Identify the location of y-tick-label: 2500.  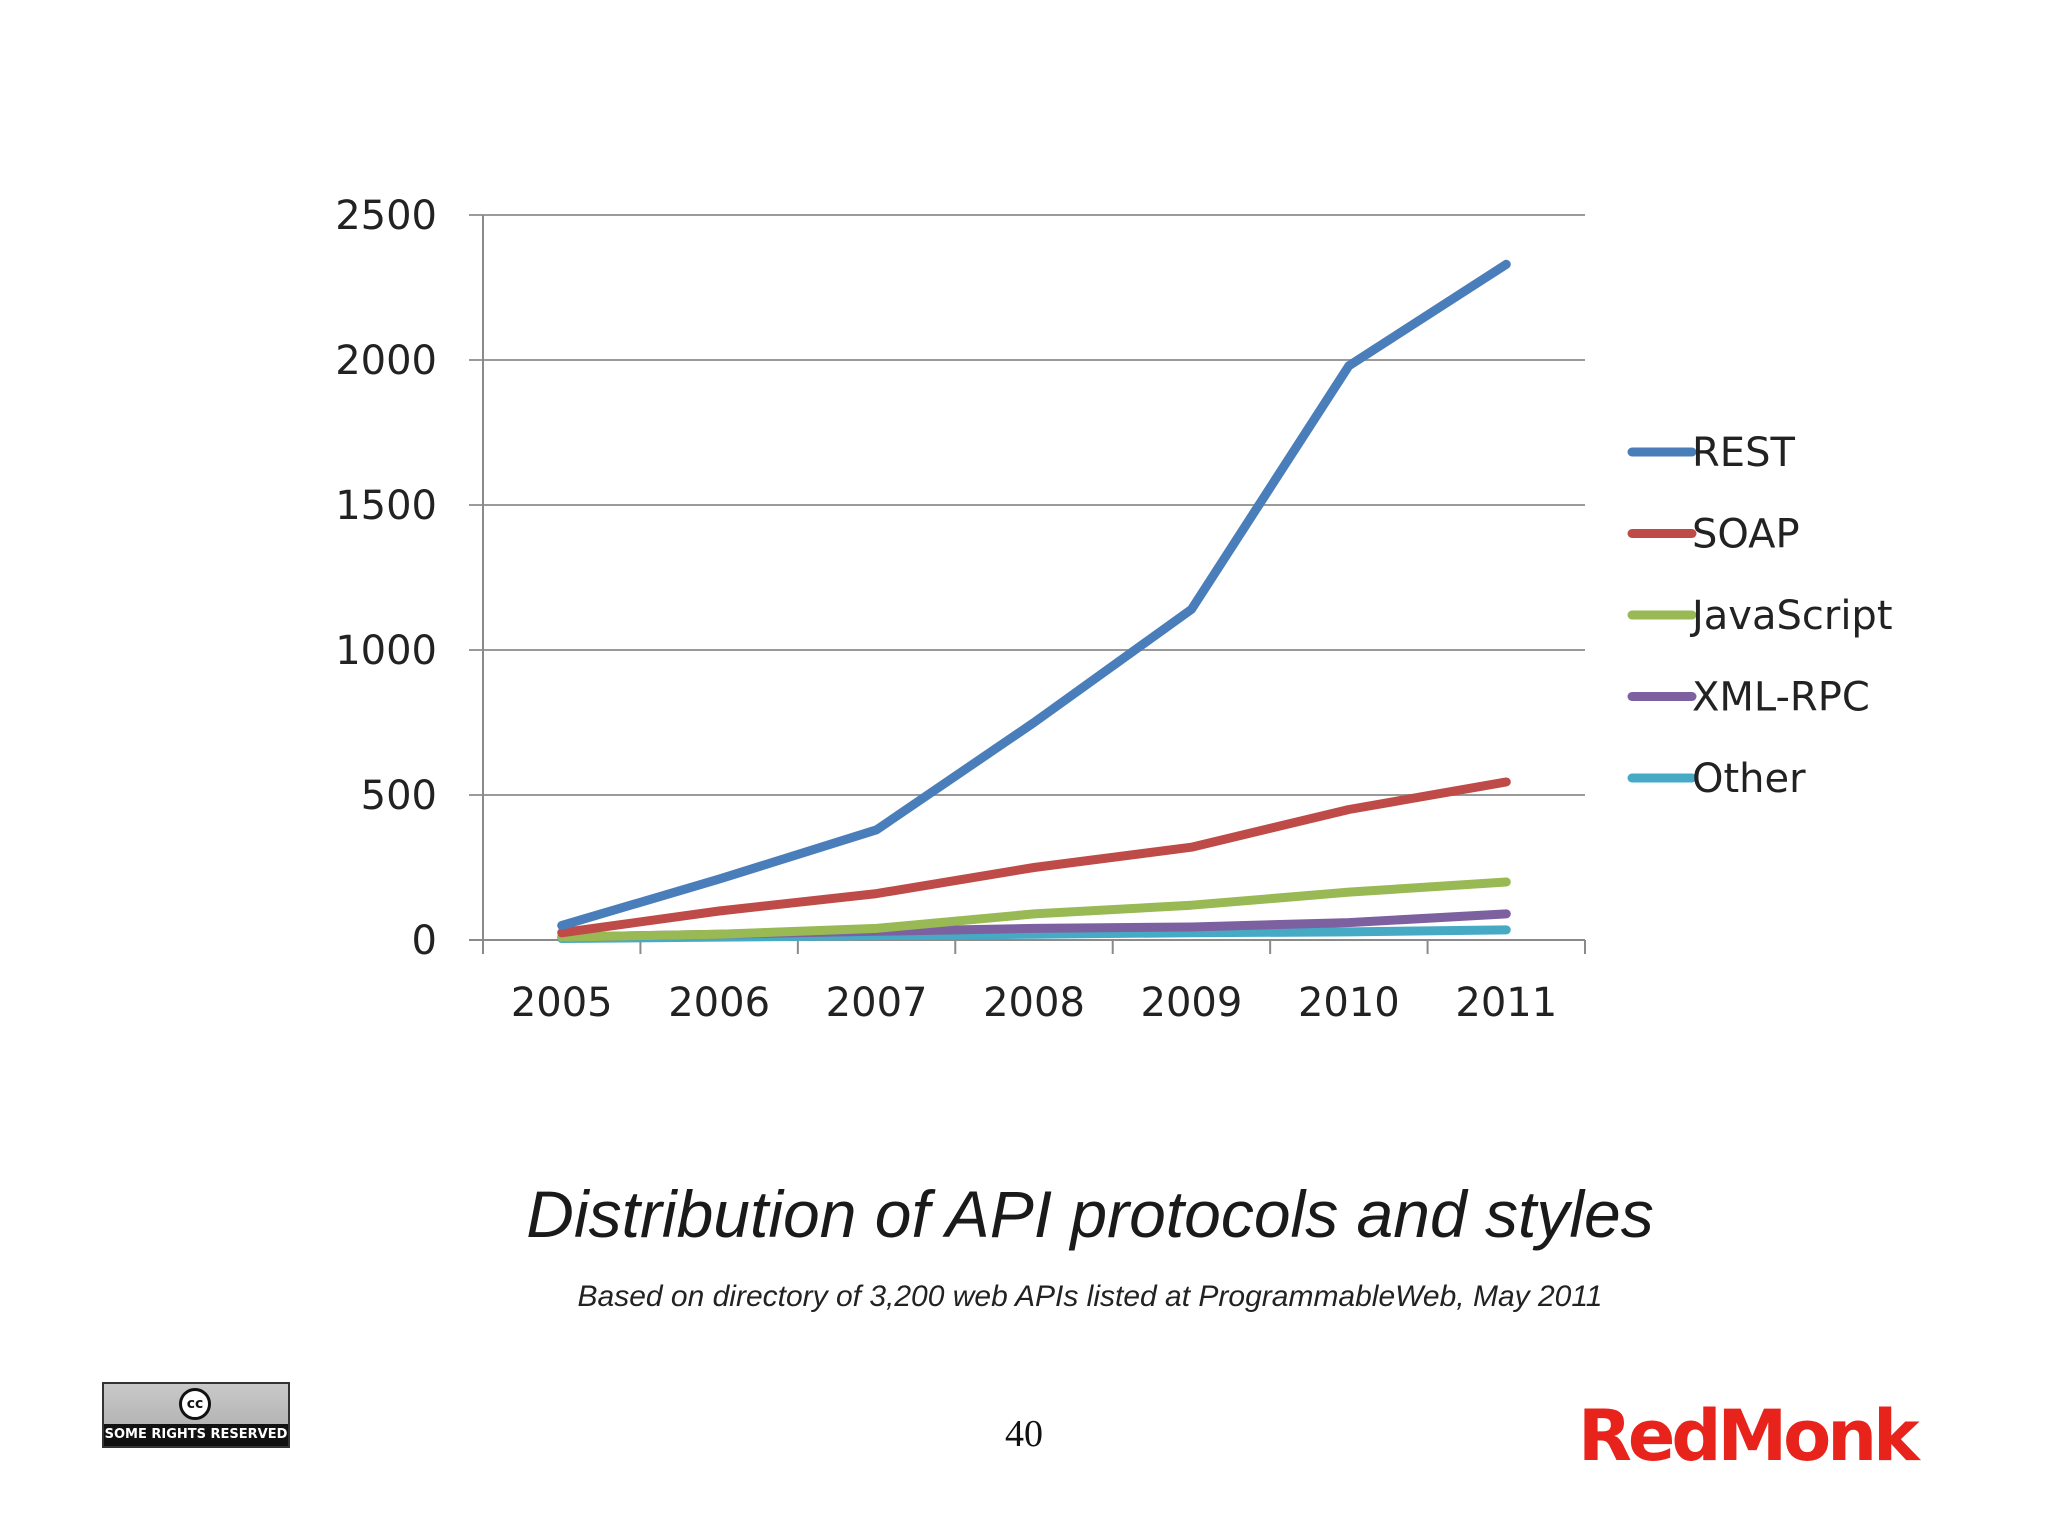
(386, 216).